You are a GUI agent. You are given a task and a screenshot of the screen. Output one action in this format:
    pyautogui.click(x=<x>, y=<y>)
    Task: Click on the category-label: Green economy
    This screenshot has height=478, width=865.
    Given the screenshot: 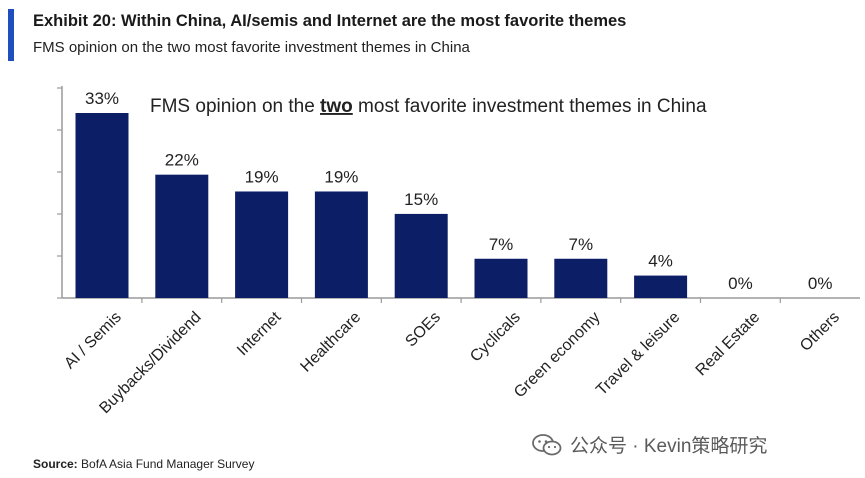 What is the action you would take?
    pyautogui.click(x=557, y=355)
    